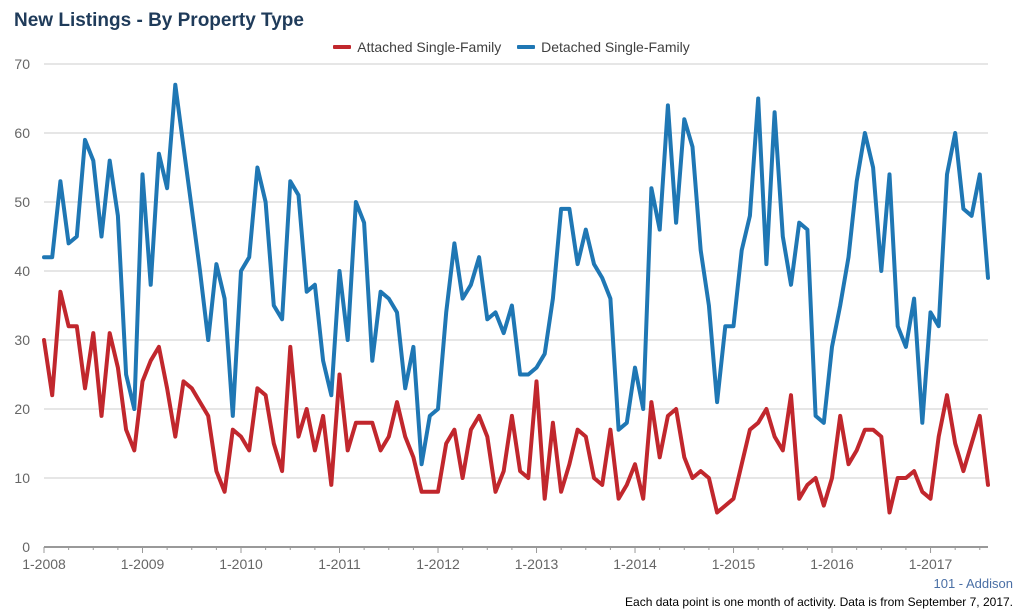 The height and width of the screenshot is (613, 1023). Describe the element at coordinates (22, 202) in the screenshot. I see `y-tick-label: 50` at that location.